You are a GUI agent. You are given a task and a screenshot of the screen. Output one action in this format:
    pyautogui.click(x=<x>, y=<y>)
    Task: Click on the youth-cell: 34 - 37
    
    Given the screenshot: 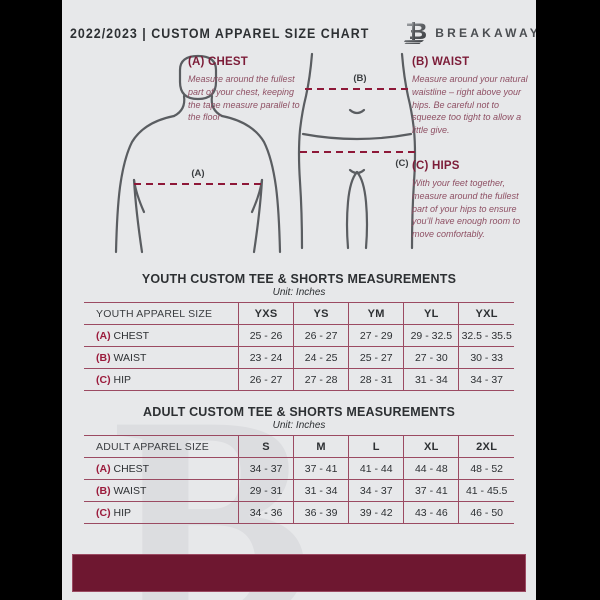 What is the action you would take?
    pyautogui.click(x=486, y=379)
    